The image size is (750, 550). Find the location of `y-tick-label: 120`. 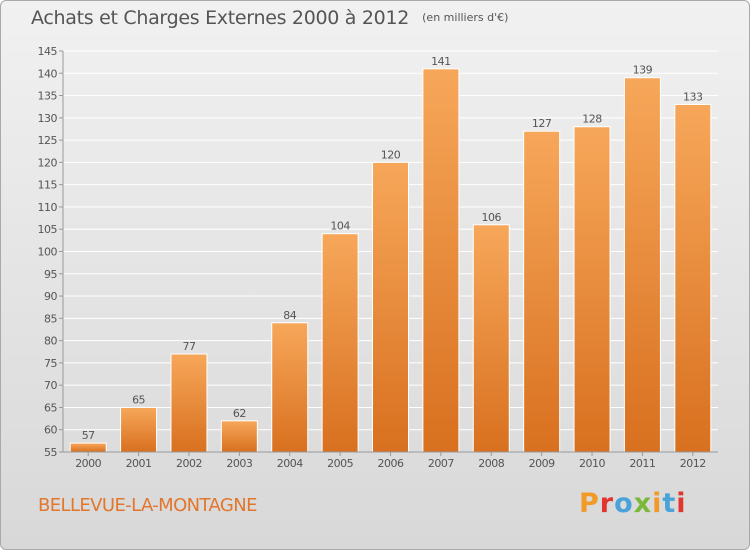

y-tick-label: 120 is located at coordinates (48, 162).